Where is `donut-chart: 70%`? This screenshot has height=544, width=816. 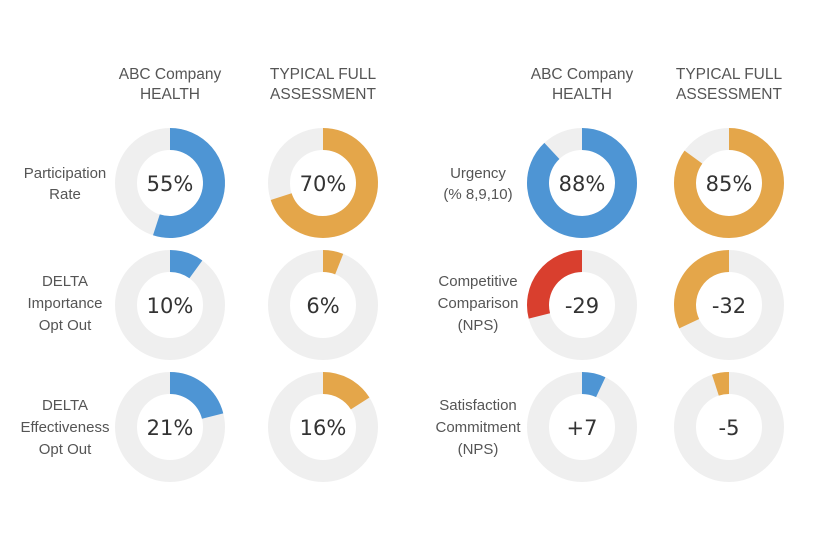 donut-chart: 70% is located at coordinates (323, 183).